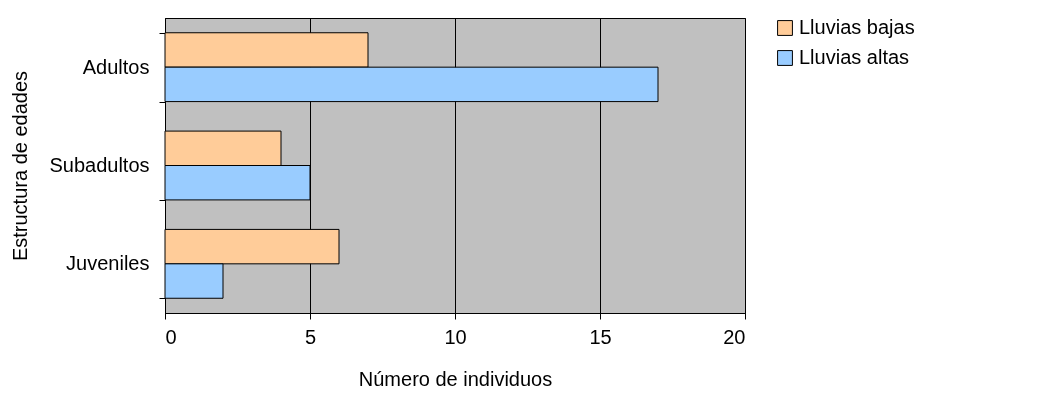 The image size is (1047, 417). I want to click on y-tick-label: Adultos, so click(116, 66).